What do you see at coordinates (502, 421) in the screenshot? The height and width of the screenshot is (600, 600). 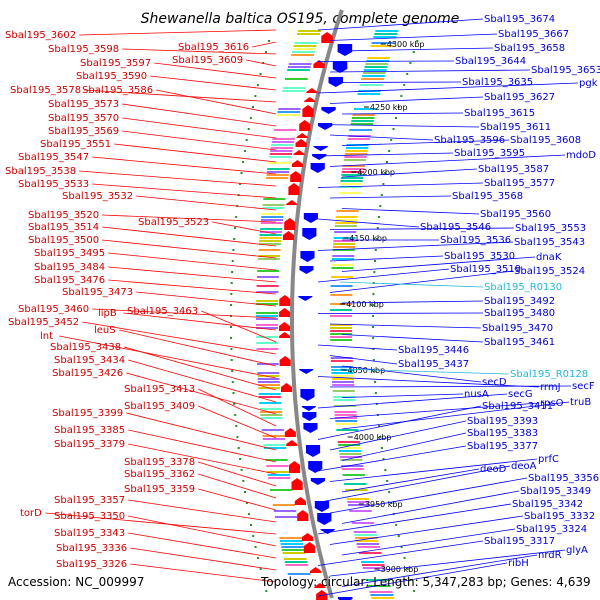 I see `right-gene-label: Sbal195_3393` at bounding box center [502, 421].